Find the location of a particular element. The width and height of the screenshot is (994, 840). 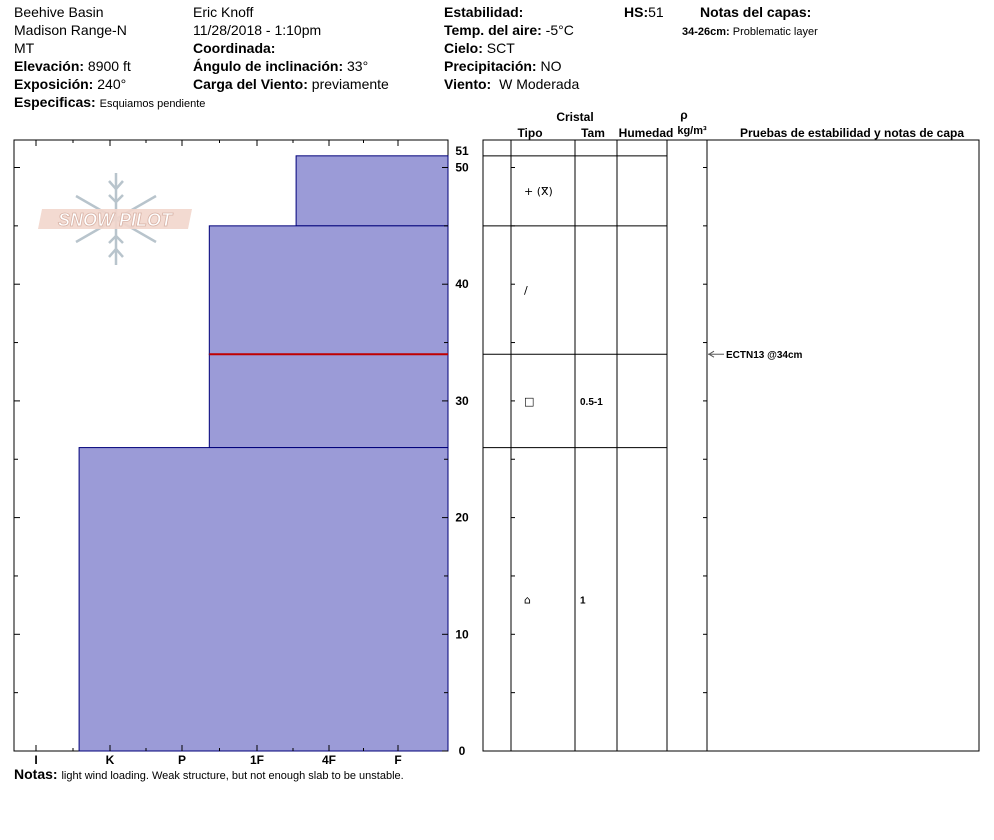

header-air-temp: Temp. del aire: -5°C is located at coordinates (509, 30).